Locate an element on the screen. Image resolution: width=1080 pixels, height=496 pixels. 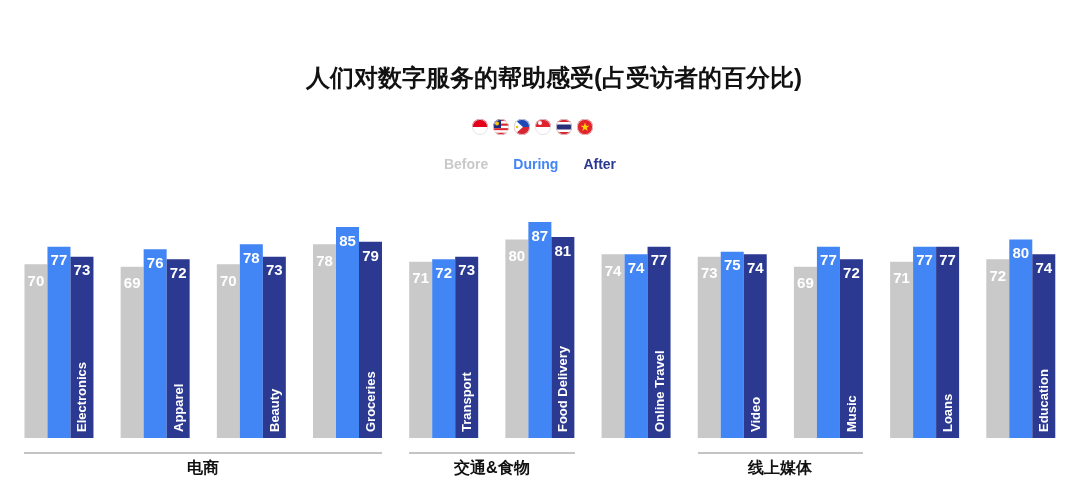
data-label: 75 is located at coordinates (732, 265).